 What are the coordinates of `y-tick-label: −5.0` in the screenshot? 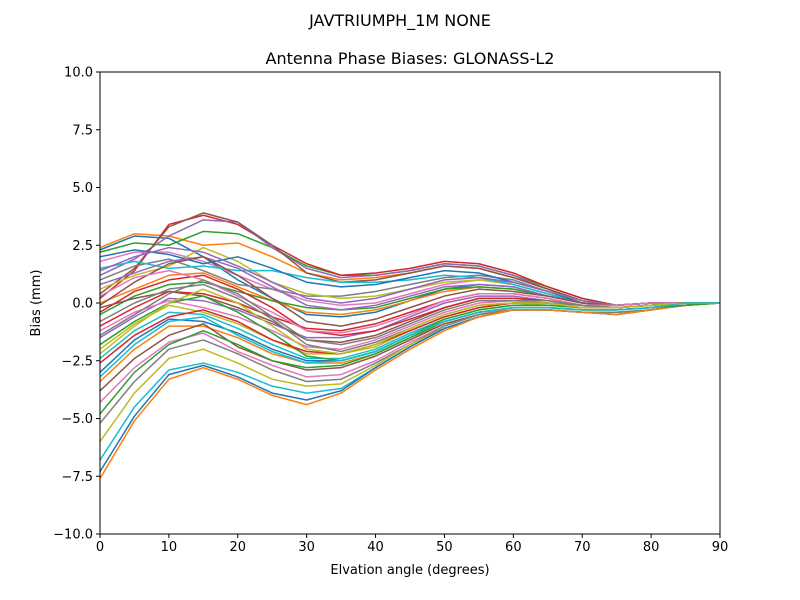 It's located at (77, 419).